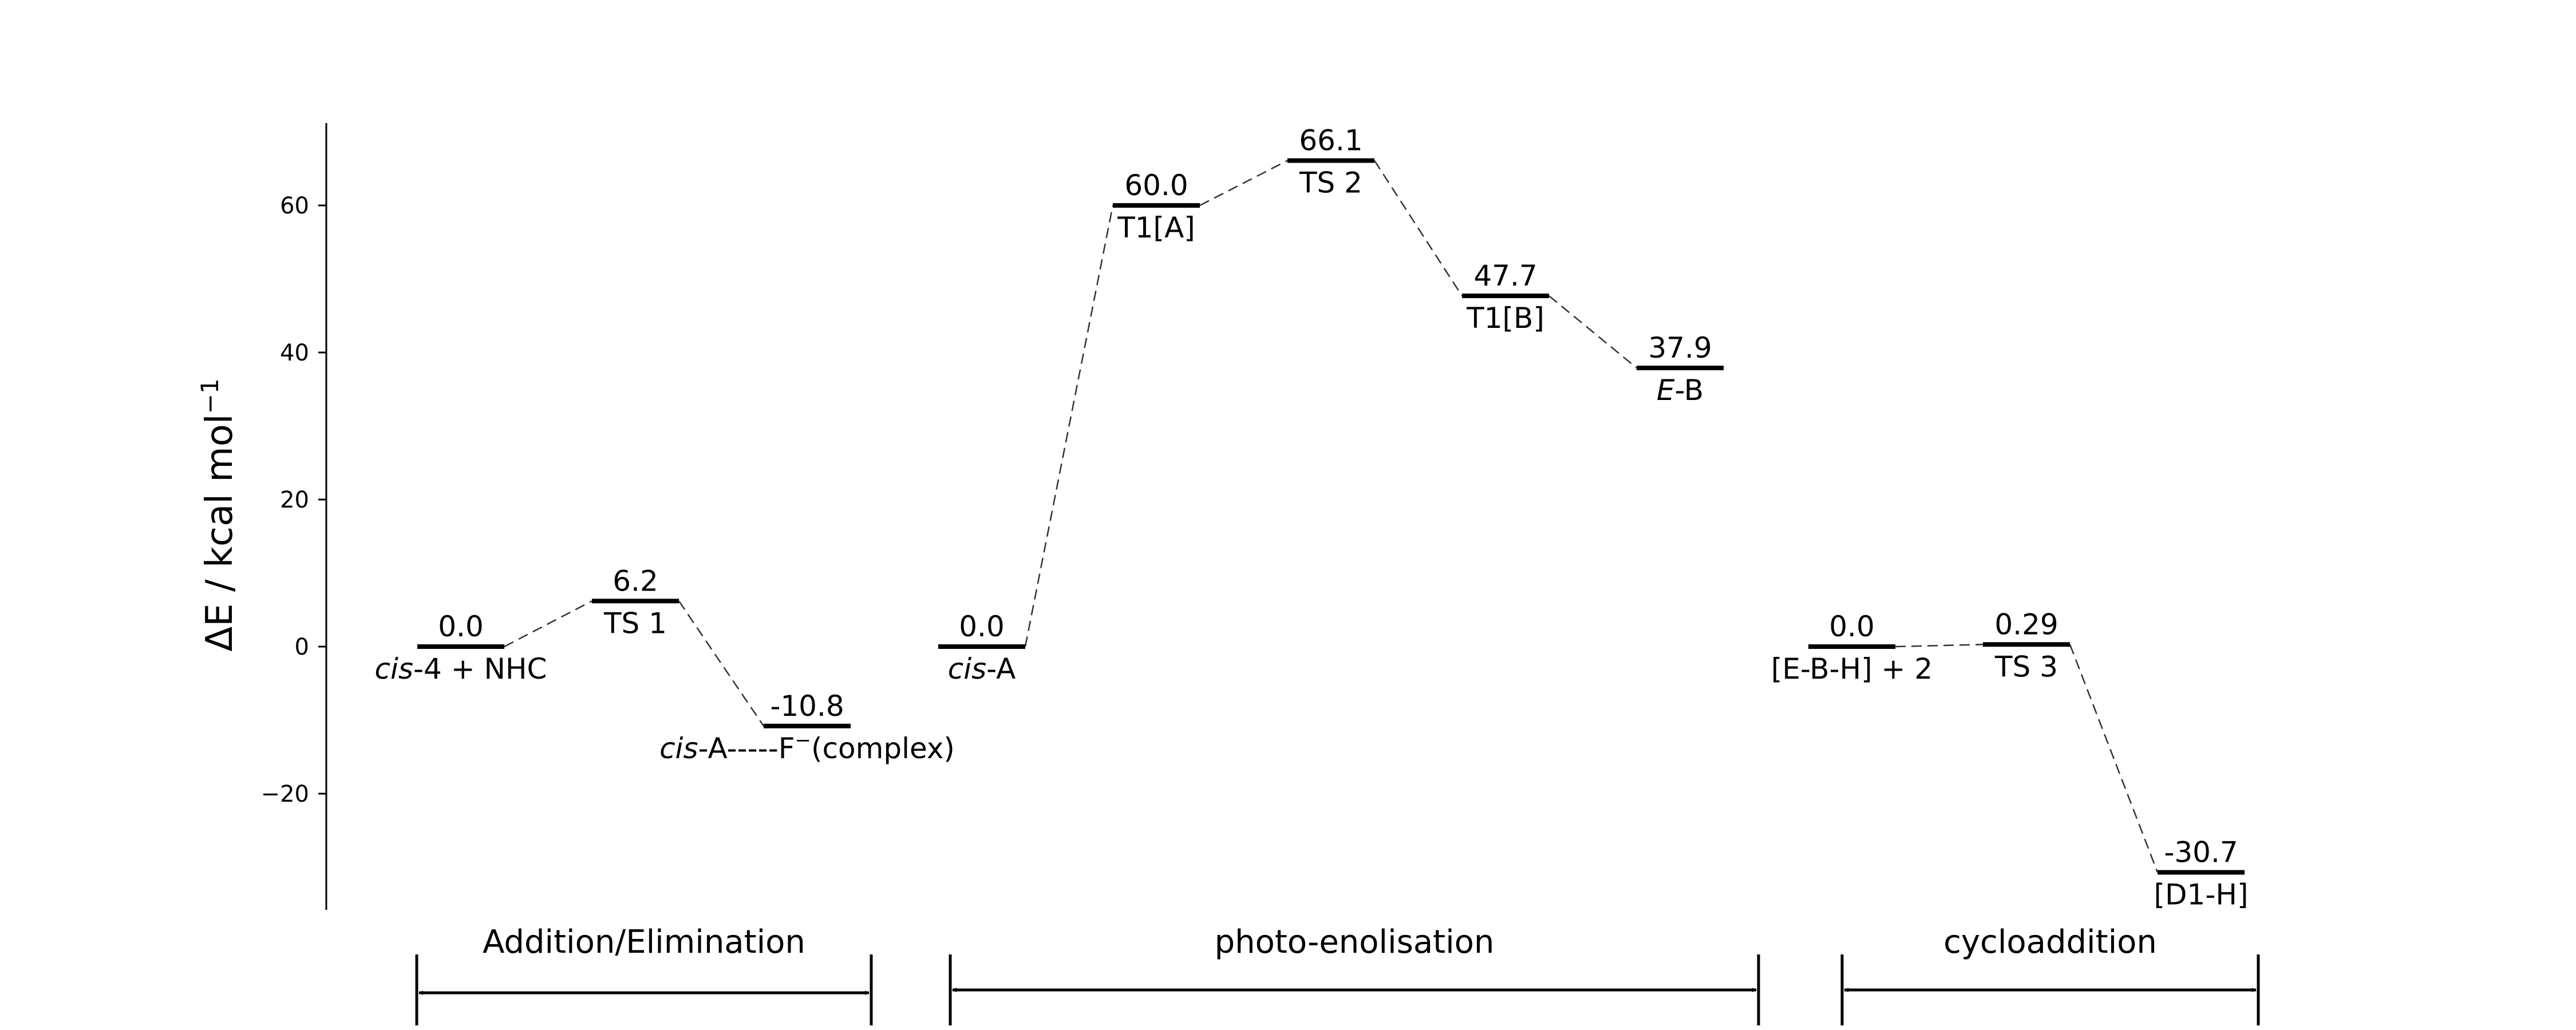  Describe the element at coordinates (635, 602) in the screenshot. I see `energy-level-ts1: 6.2 TS 1` at that location.